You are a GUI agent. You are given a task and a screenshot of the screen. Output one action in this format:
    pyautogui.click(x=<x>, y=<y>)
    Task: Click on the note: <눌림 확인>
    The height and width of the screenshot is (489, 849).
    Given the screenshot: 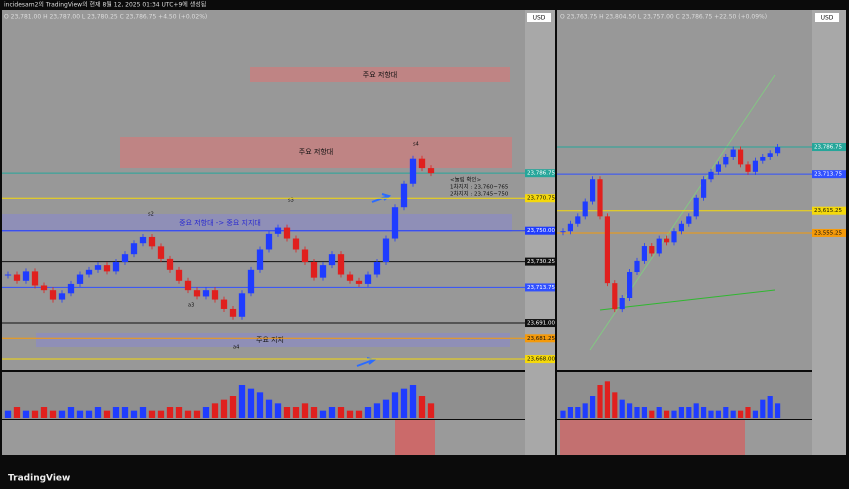 What is the action you would take?
    pyautogui.click(x=466, y=180)
    